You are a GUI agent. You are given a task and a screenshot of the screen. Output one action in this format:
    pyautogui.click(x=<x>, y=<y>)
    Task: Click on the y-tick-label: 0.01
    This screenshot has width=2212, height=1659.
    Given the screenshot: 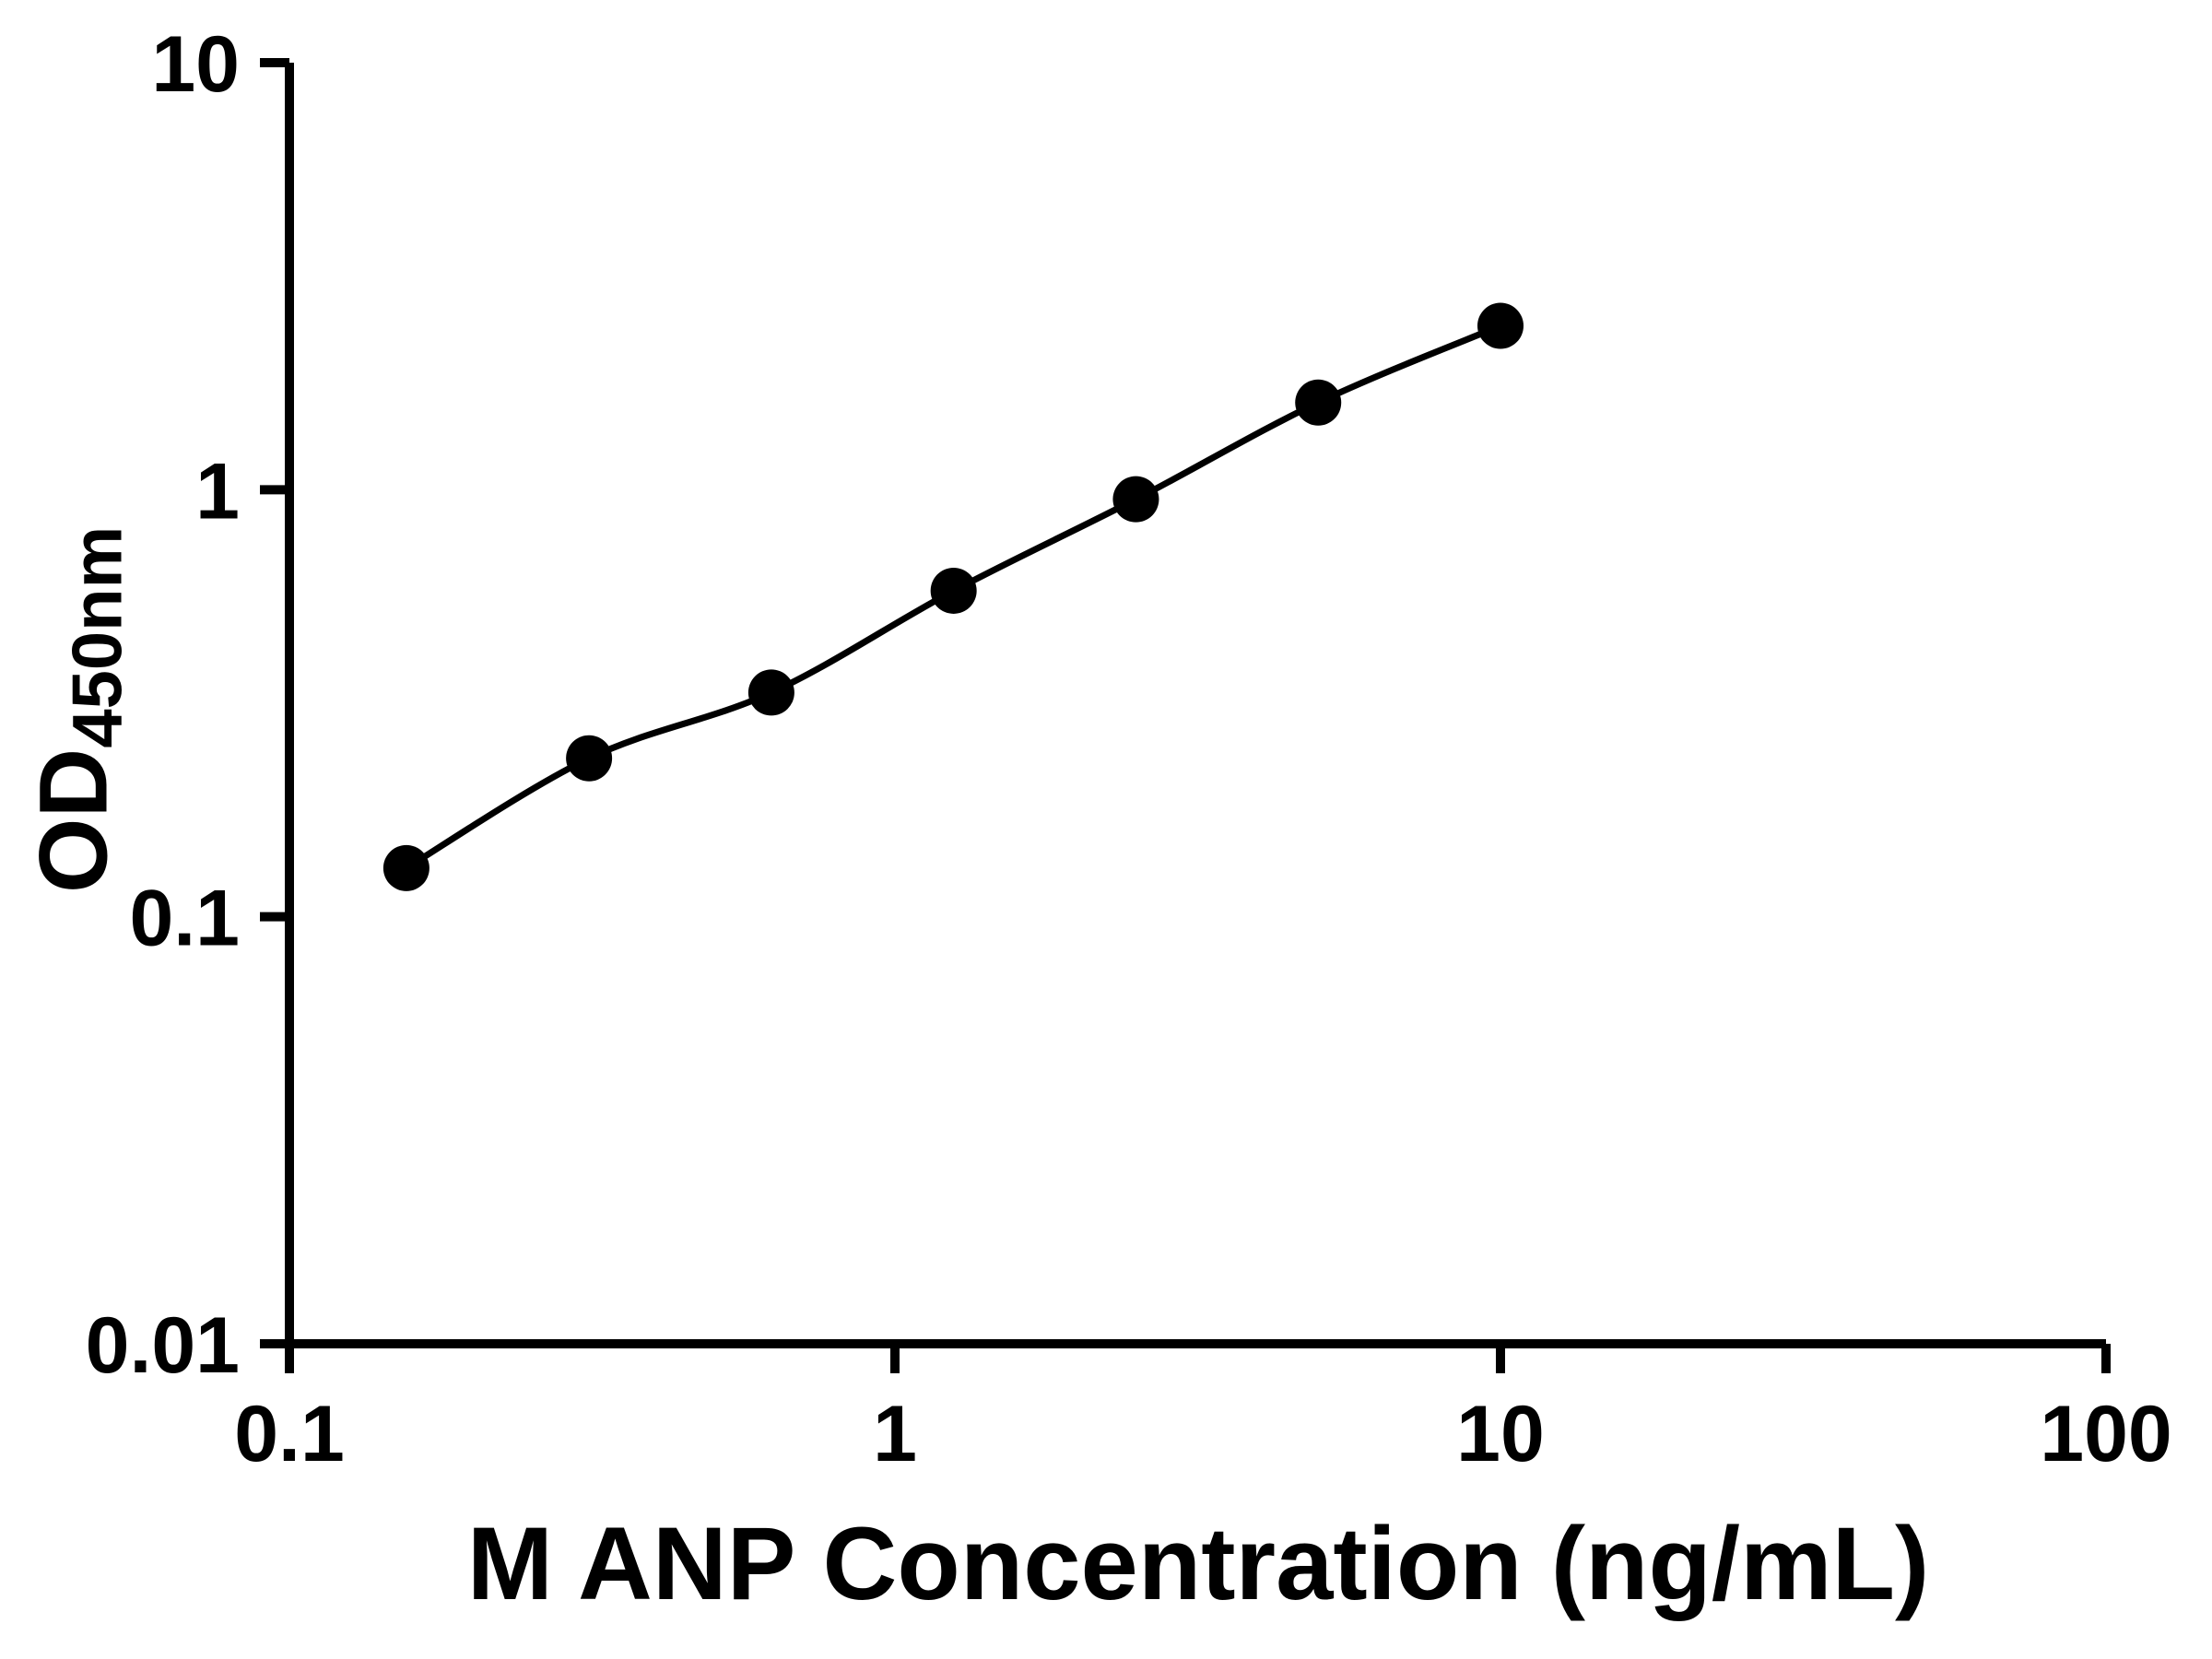 What is the action you would take?
    pyautogui.click(x=163, y=1345)
    